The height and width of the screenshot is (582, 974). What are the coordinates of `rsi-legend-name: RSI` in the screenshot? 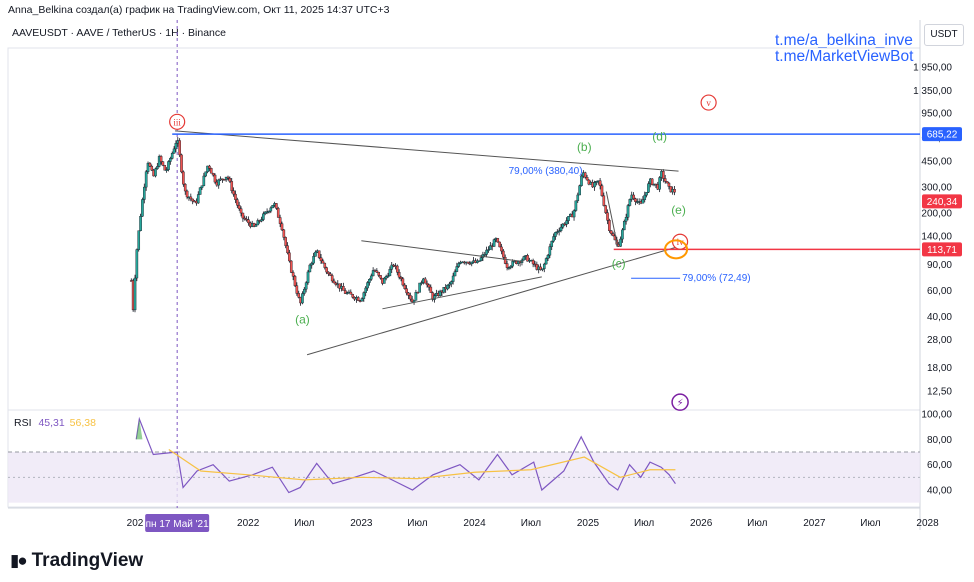 It's located at (23, 423).